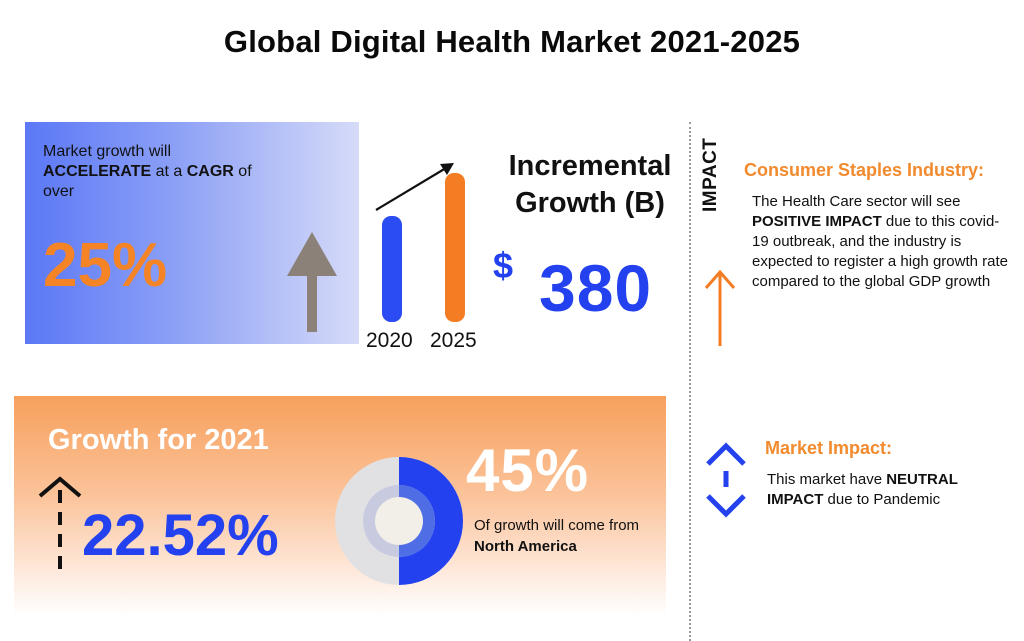 This screenshot has height=641, width=1024. I want to click on share-percent: 45%, so click(528, 470).